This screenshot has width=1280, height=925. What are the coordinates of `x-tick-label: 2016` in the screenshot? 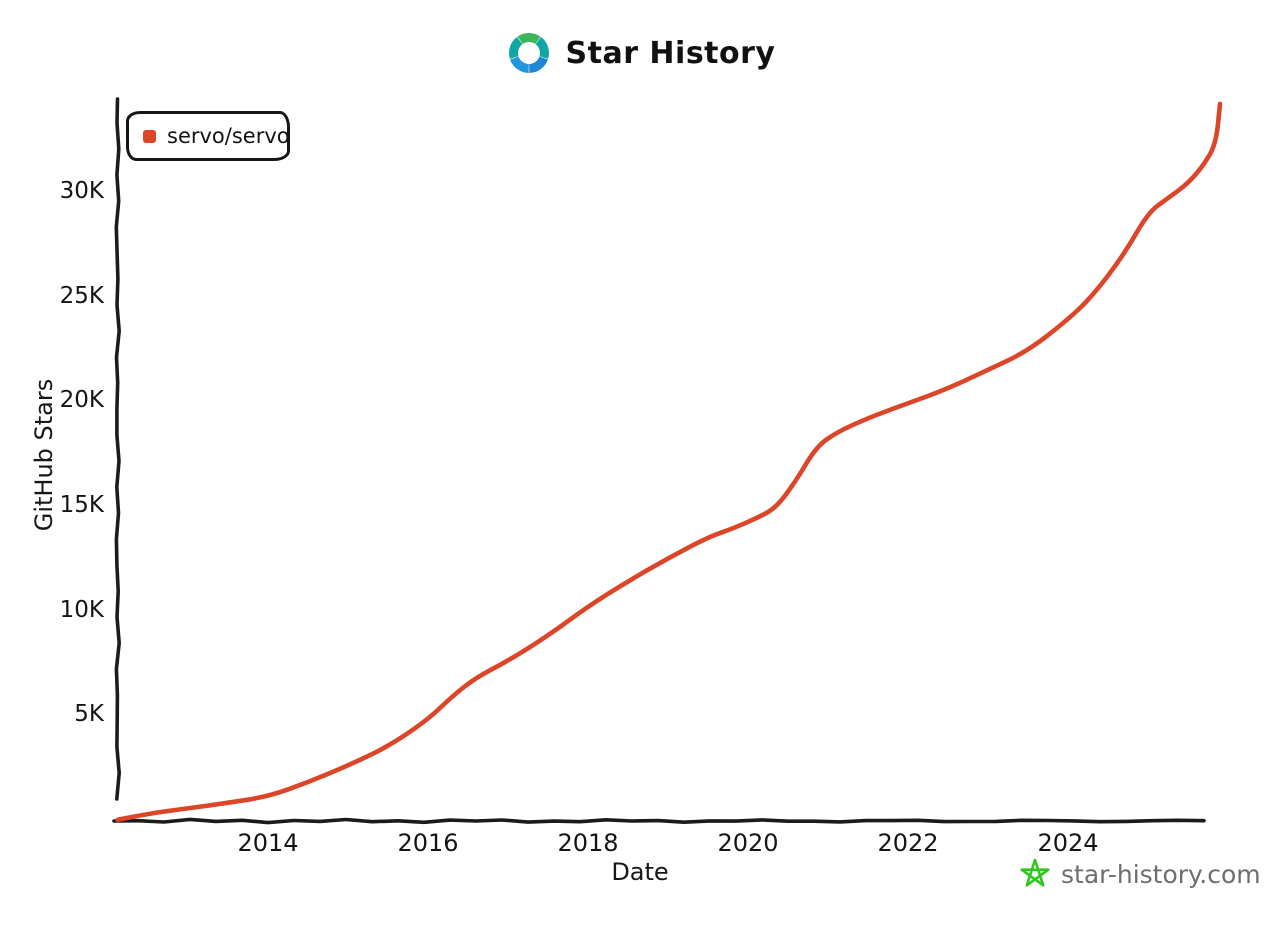 It's located at (428, 843).